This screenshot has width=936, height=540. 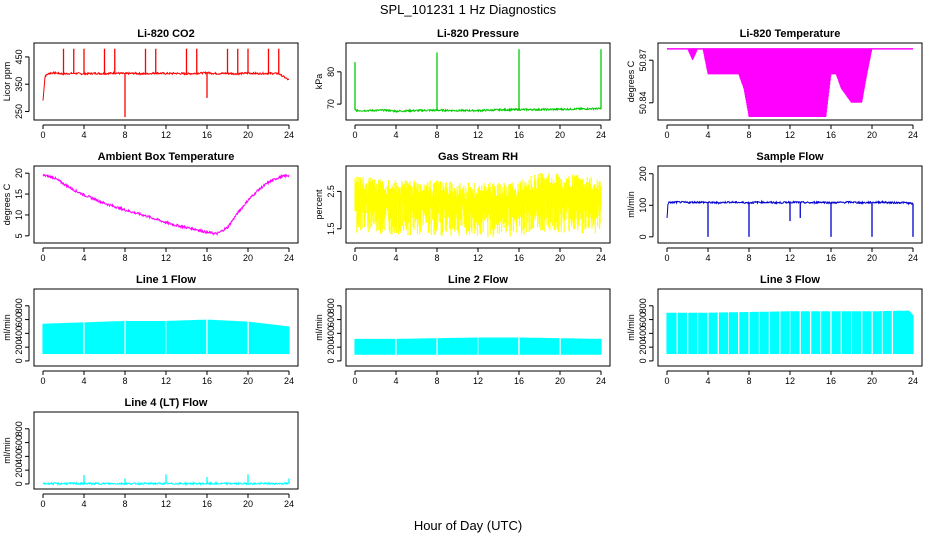 I want to click on y-tick-label: 10, so click(x=19, y=215).